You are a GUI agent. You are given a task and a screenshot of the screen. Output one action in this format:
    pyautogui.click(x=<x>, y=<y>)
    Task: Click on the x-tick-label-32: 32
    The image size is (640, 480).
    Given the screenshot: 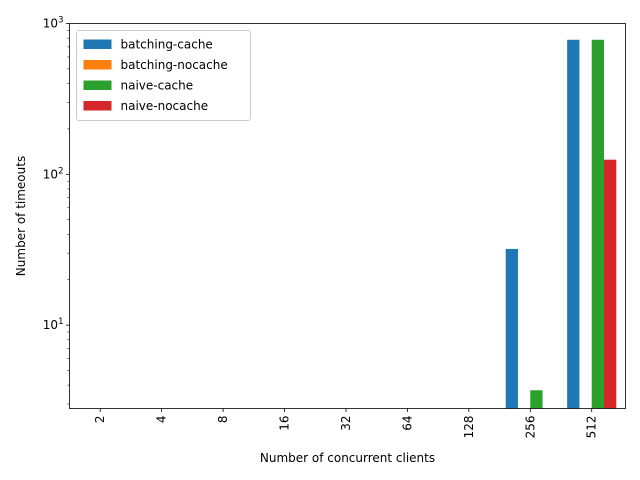 What is the action you would take?
    pyautogui.click(x=346, y=423)
    